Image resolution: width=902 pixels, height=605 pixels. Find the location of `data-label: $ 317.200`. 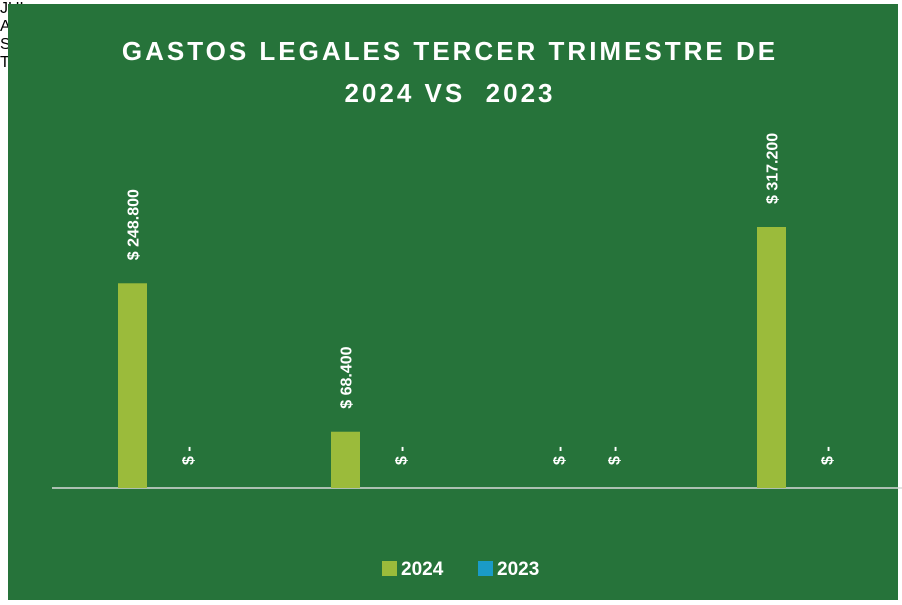

data-label: $ 317.200 is located at coordinates (773, 168).